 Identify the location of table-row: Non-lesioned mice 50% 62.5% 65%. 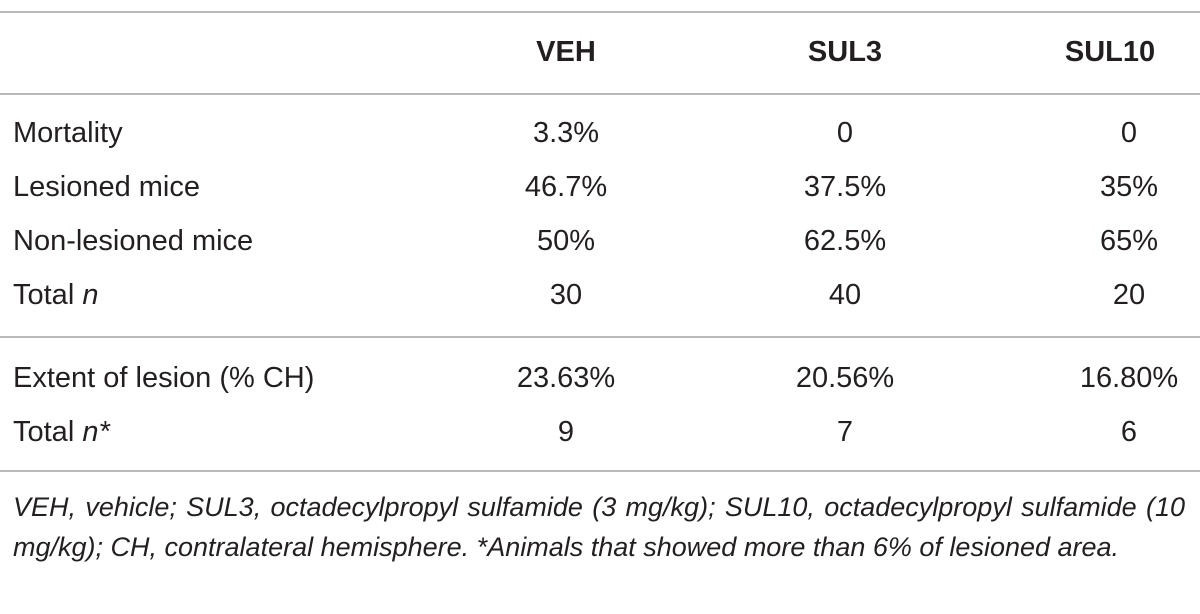
(600, 241).